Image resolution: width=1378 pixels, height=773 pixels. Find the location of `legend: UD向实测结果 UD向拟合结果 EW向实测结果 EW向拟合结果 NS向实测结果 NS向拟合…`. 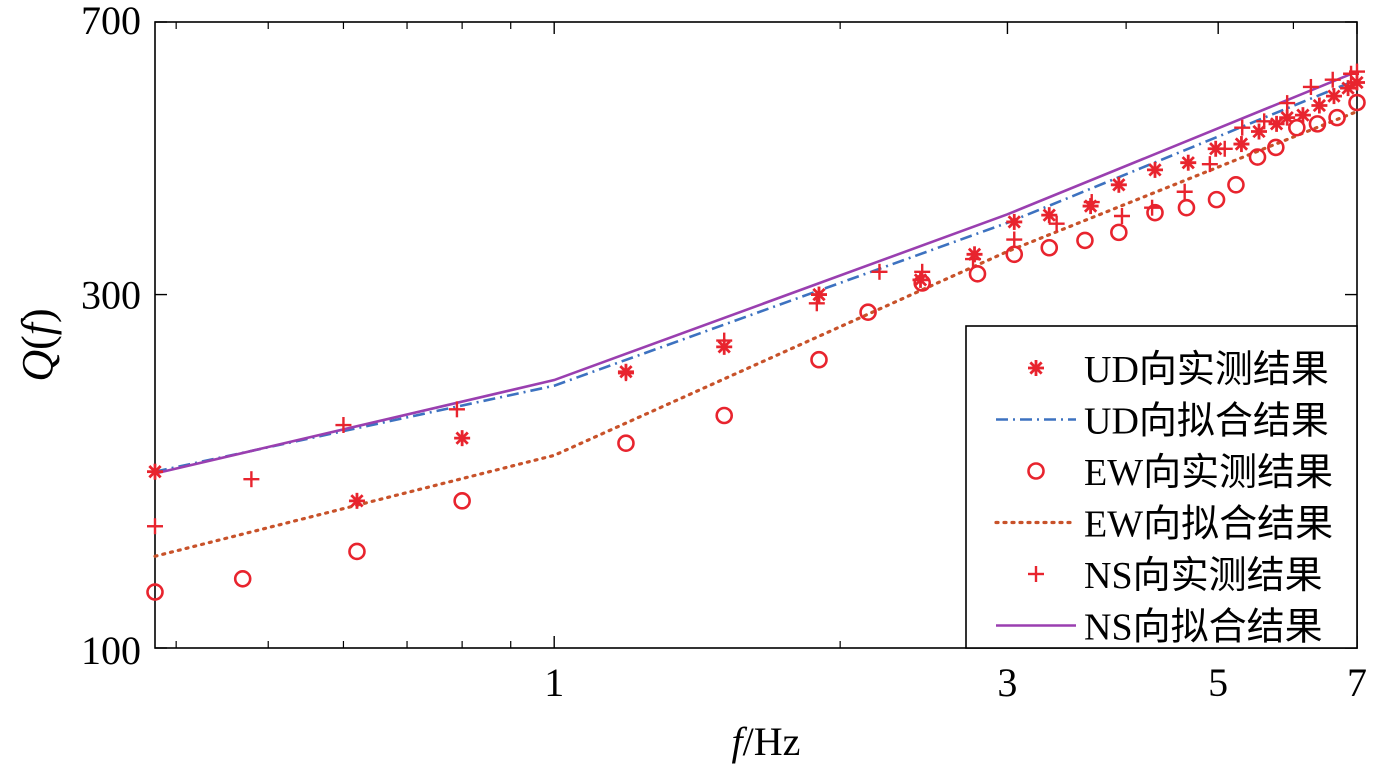

legend: UD向实测结果 UD向拟合结果 EW向实测结果 EW向拟合结果 NS向实测结果 NS向拟合… is located at coordinates (1161, 487).